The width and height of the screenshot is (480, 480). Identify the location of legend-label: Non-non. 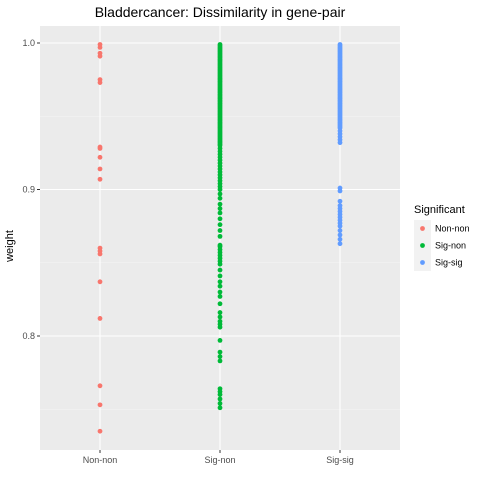
(452, 229).